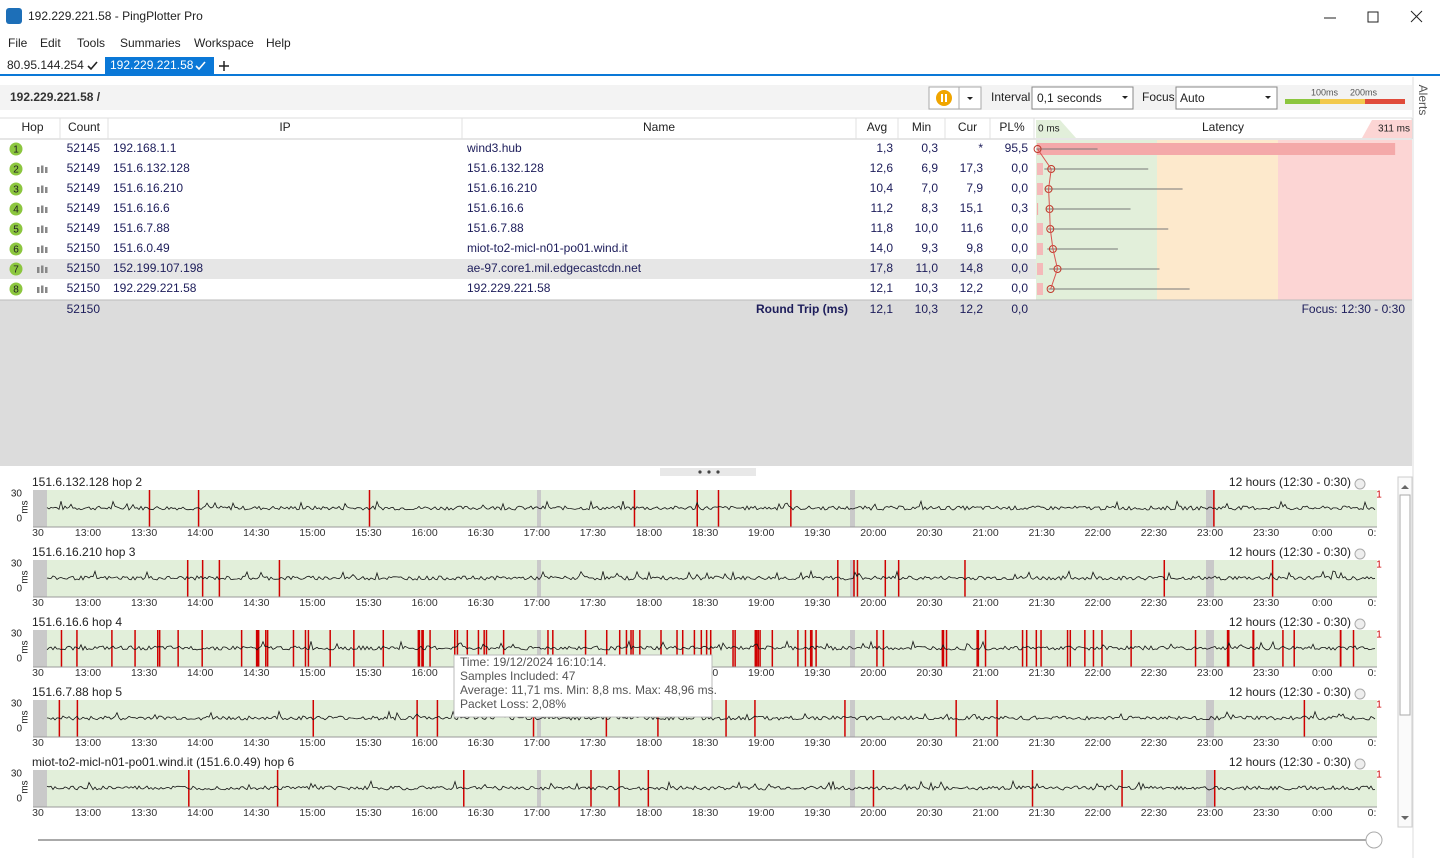  I want to click on menu-item: Workspace, so click(224, 43).